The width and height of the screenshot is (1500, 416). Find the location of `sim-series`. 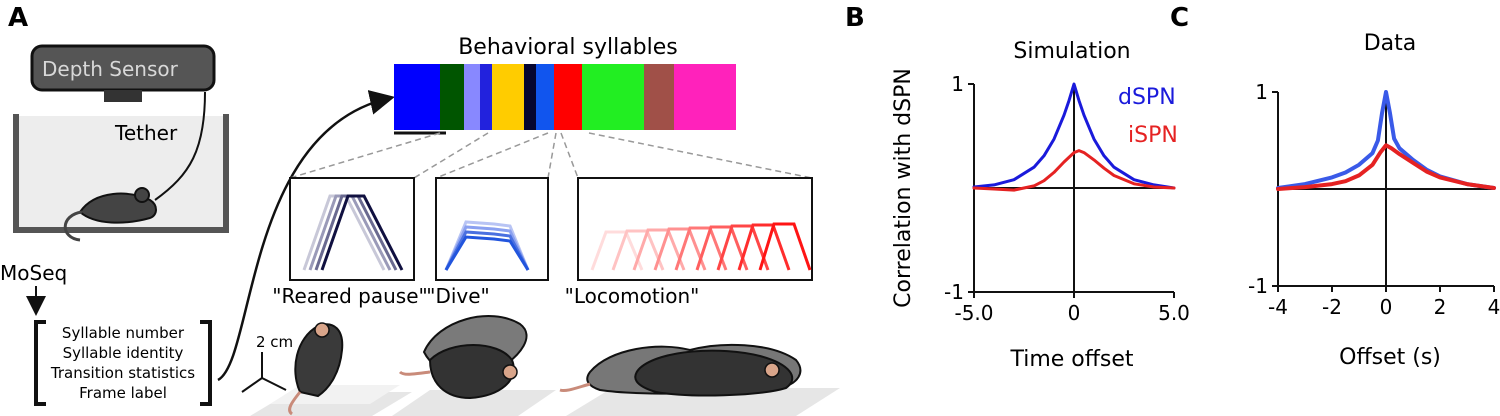

sim-series is located at coordinates (1074, 137).